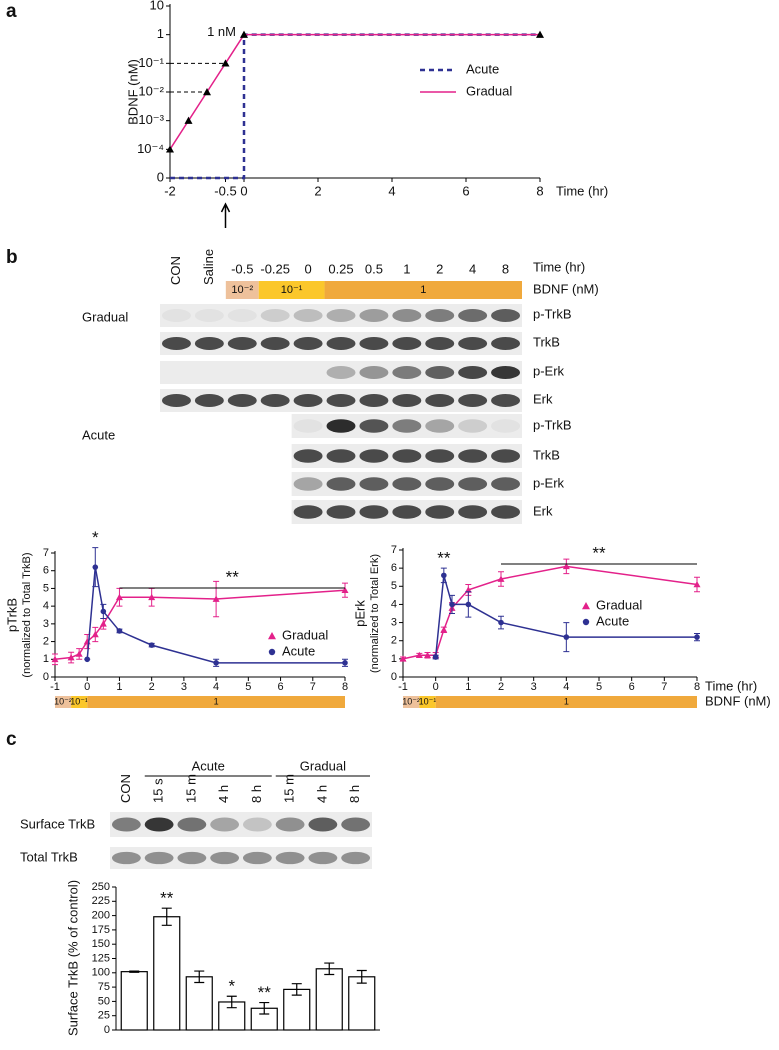 The height and width of the screenshot is (1050, 779). I want to click on group-label: Acute, so click(98, 434).